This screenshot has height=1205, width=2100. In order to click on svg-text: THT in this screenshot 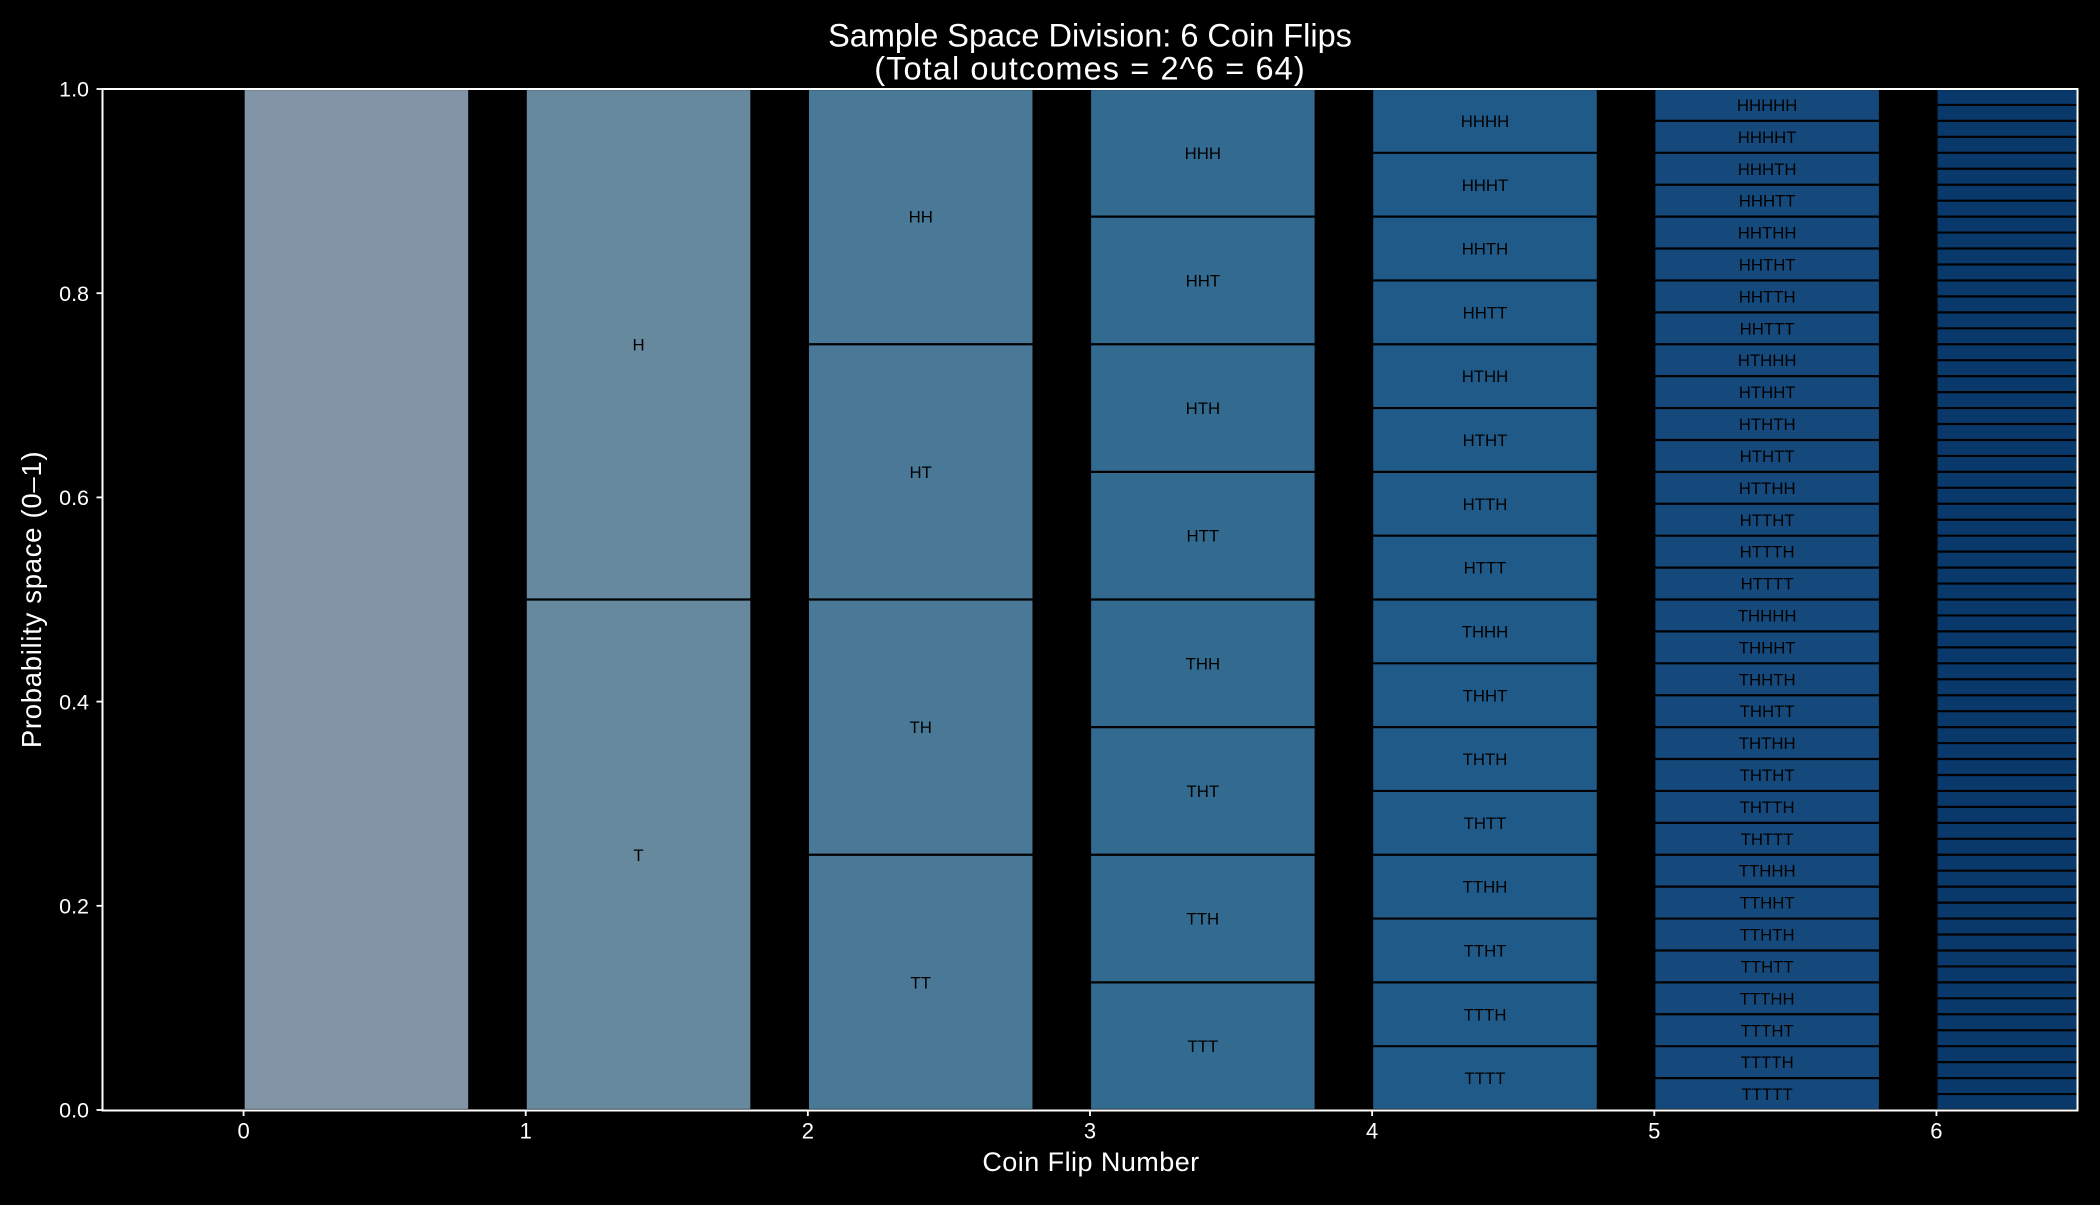, I will do `click(1203, 791)`.